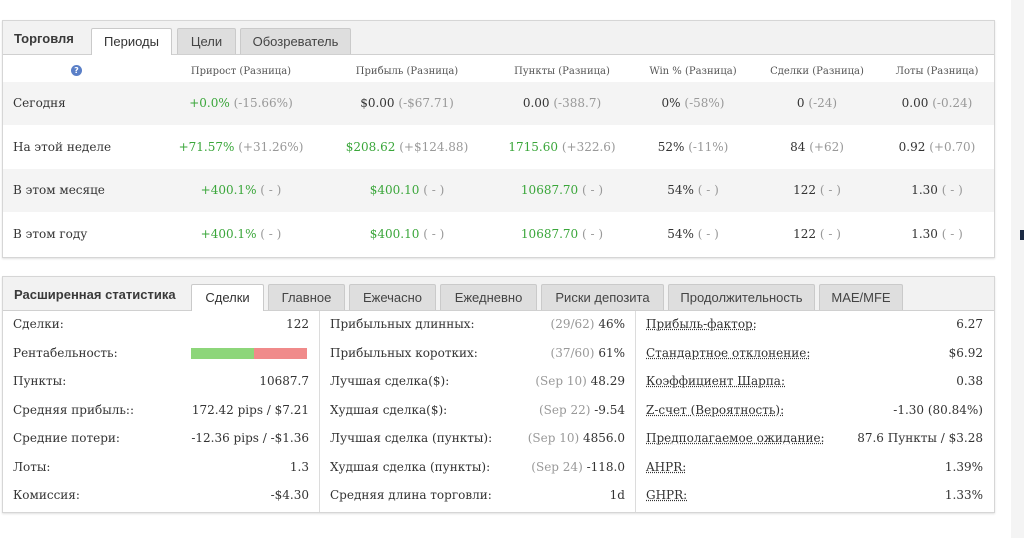 The height and width of the screenshot is (538, 1024). Describe the element at coordinates (306, 297) in the screenshot. I see `tab-main: Главное` at that location.